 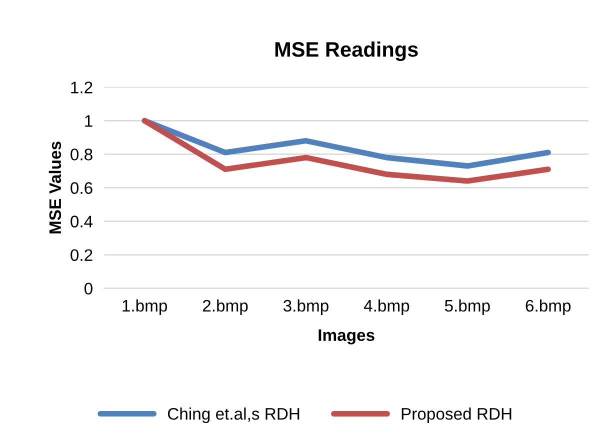 What do you see at coordinates (548, 307) in the screenshot?
I see `x-tick-label: 6.bmp` at bounding box center [548, 307].